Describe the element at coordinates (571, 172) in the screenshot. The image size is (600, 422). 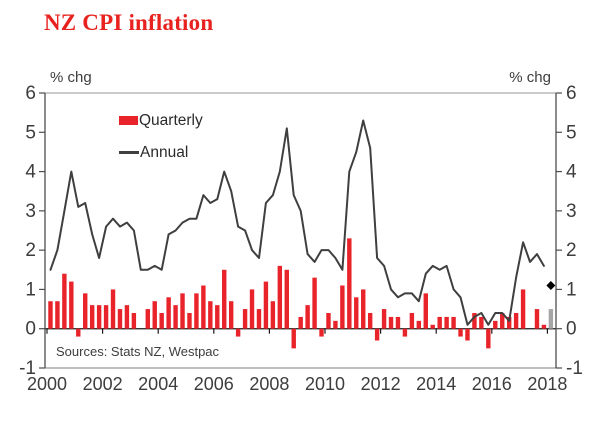
I see `y-axis-label-right: 4` at that location.